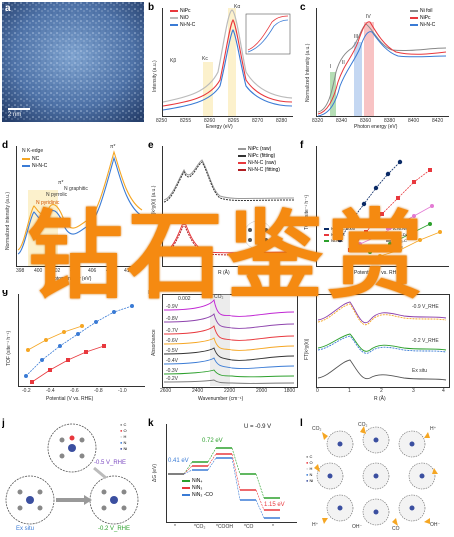 This screenshot has height=537, width=454. What do you see at coordinates (98, 391) in the screenshot?
I see `xtick: -0.8` at bounding box center [98, 391].